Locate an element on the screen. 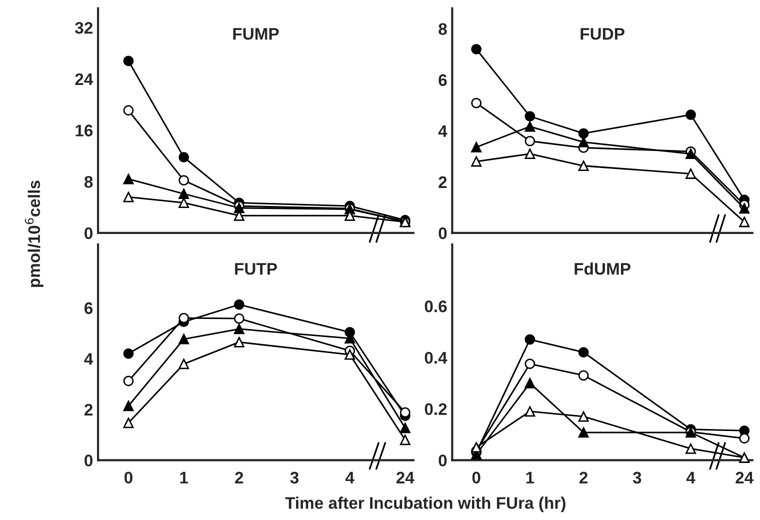 Image resolution: width=760 pixels, height=520 pixels. text: FUTP is located at coordinates (256, 269).